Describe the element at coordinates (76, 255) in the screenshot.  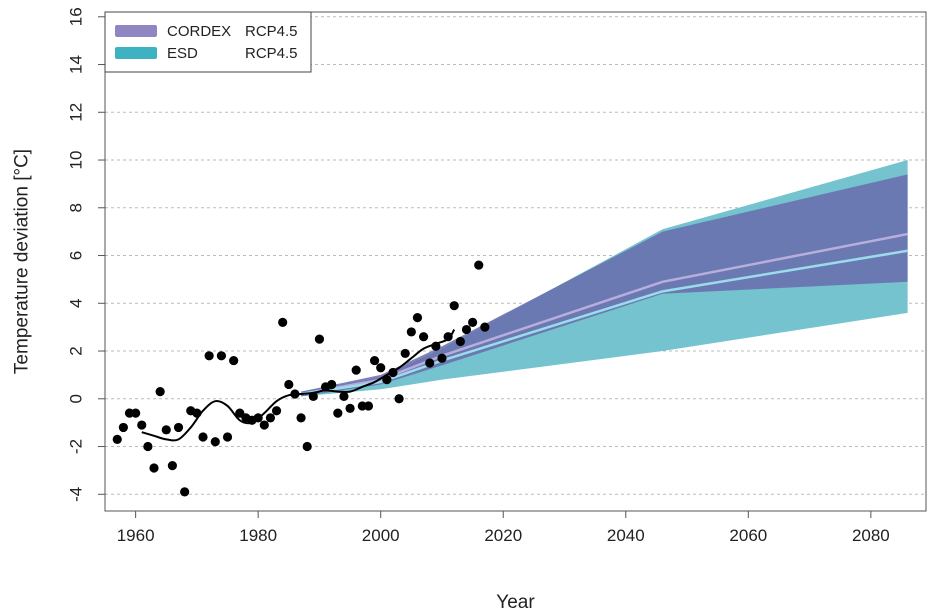
I see `y-tick-label-6: 6` at that location.